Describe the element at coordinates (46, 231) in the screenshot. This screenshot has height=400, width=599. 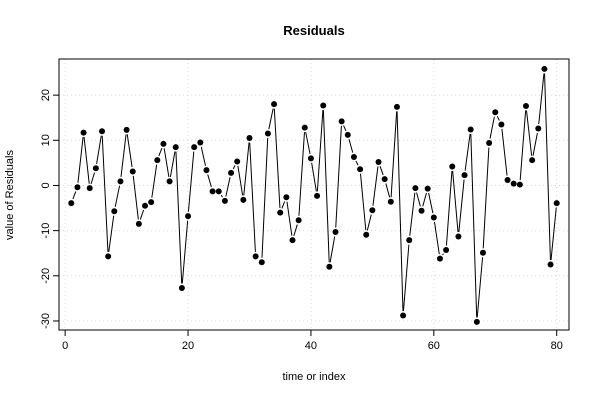
I see `y-tick-label: -10` at that location.